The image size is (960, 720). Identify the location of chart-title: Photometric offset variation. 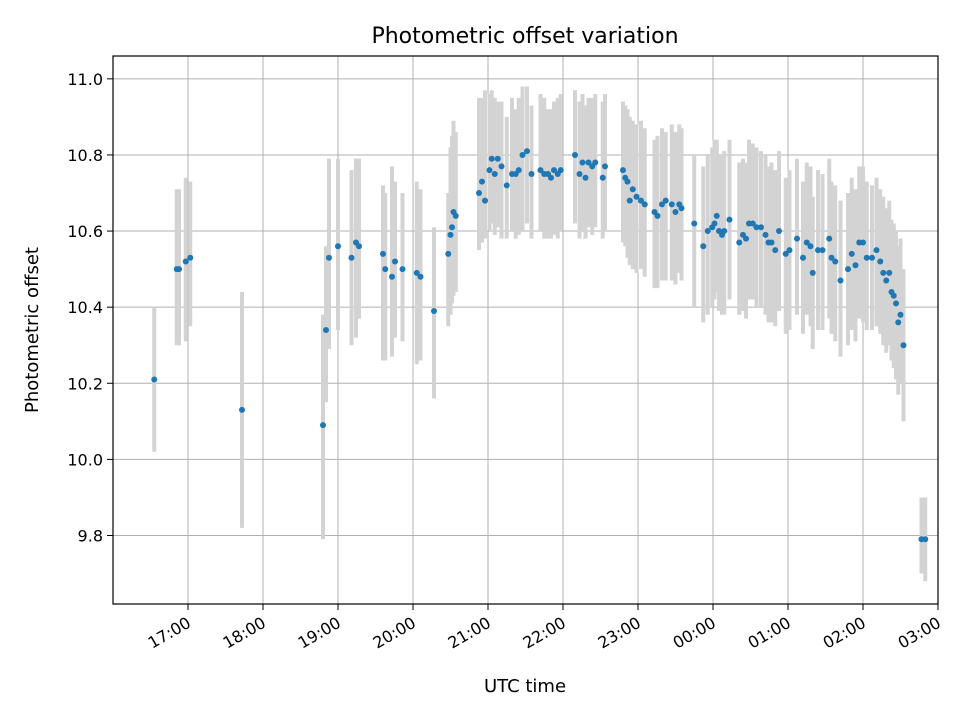
(524, 36).